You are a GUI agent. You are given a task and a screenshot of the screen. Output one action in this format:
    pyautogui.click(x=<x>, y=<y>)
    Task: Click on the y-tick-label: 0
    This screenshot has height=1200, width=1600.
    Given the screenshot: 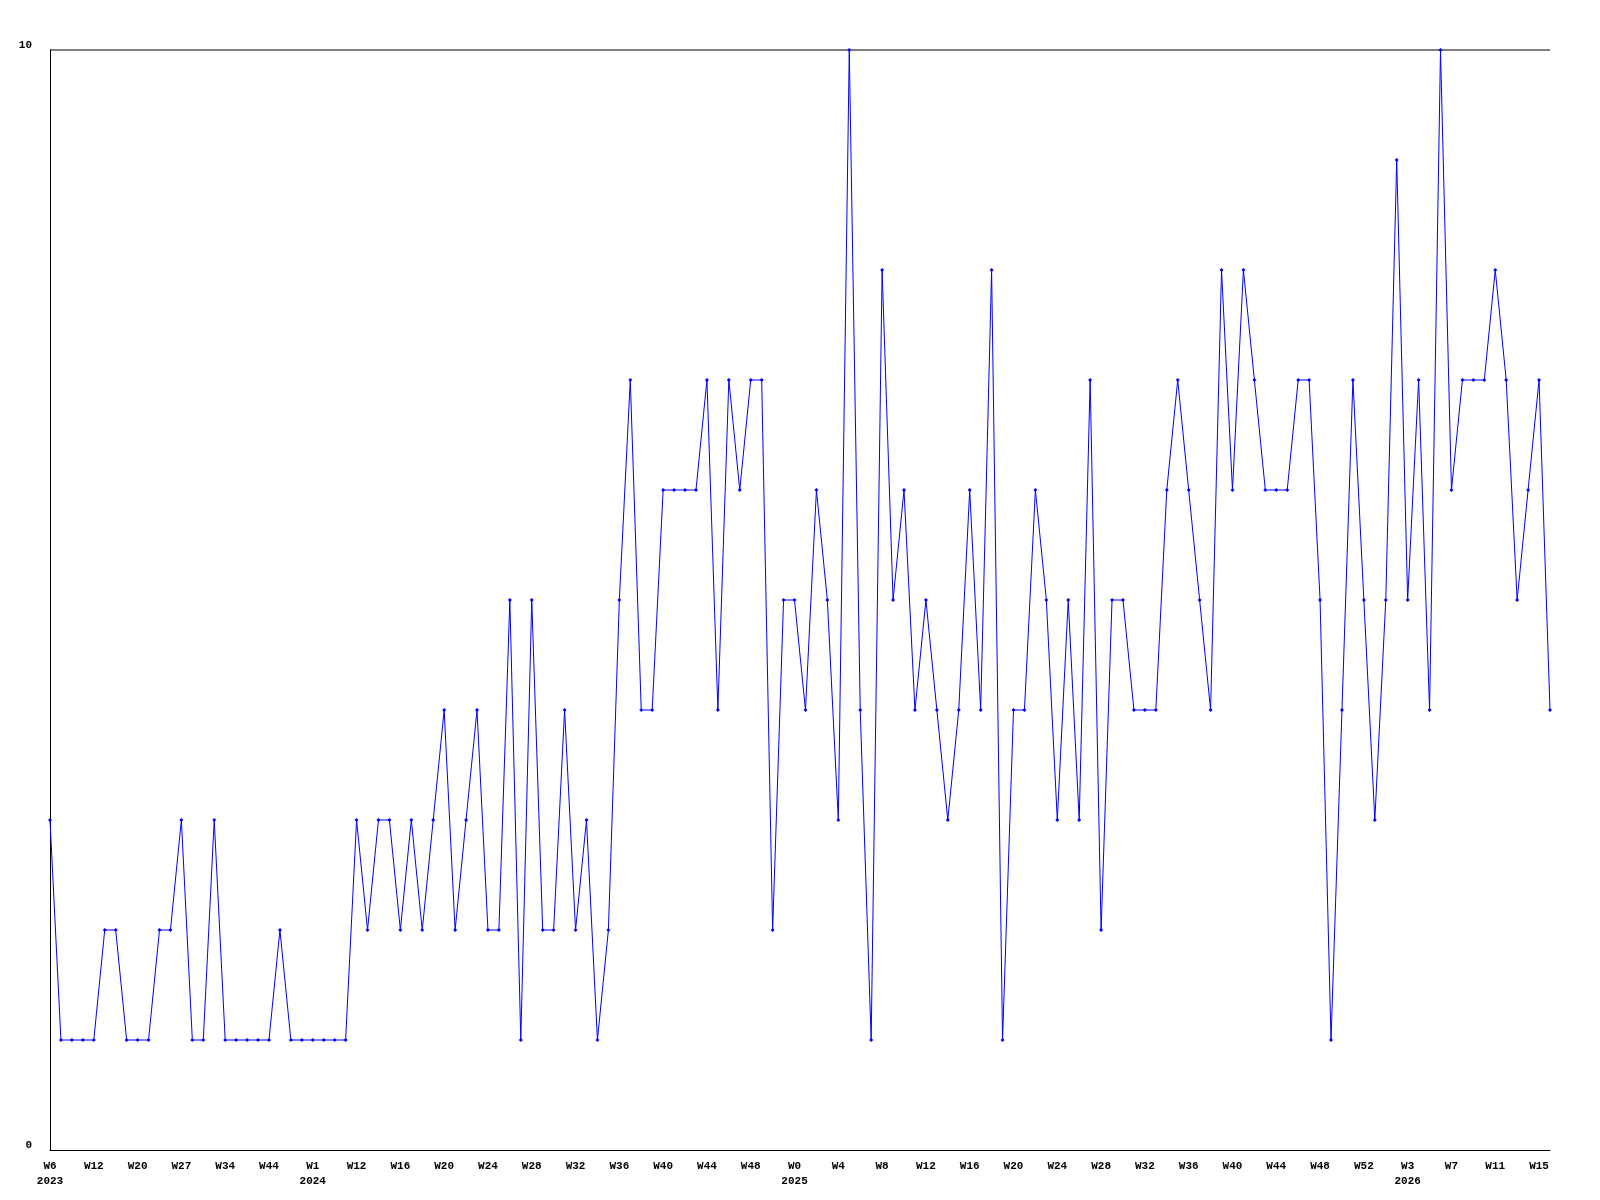 What is the action you would take?
    pyautogui.click(x=28, y=1144)
    